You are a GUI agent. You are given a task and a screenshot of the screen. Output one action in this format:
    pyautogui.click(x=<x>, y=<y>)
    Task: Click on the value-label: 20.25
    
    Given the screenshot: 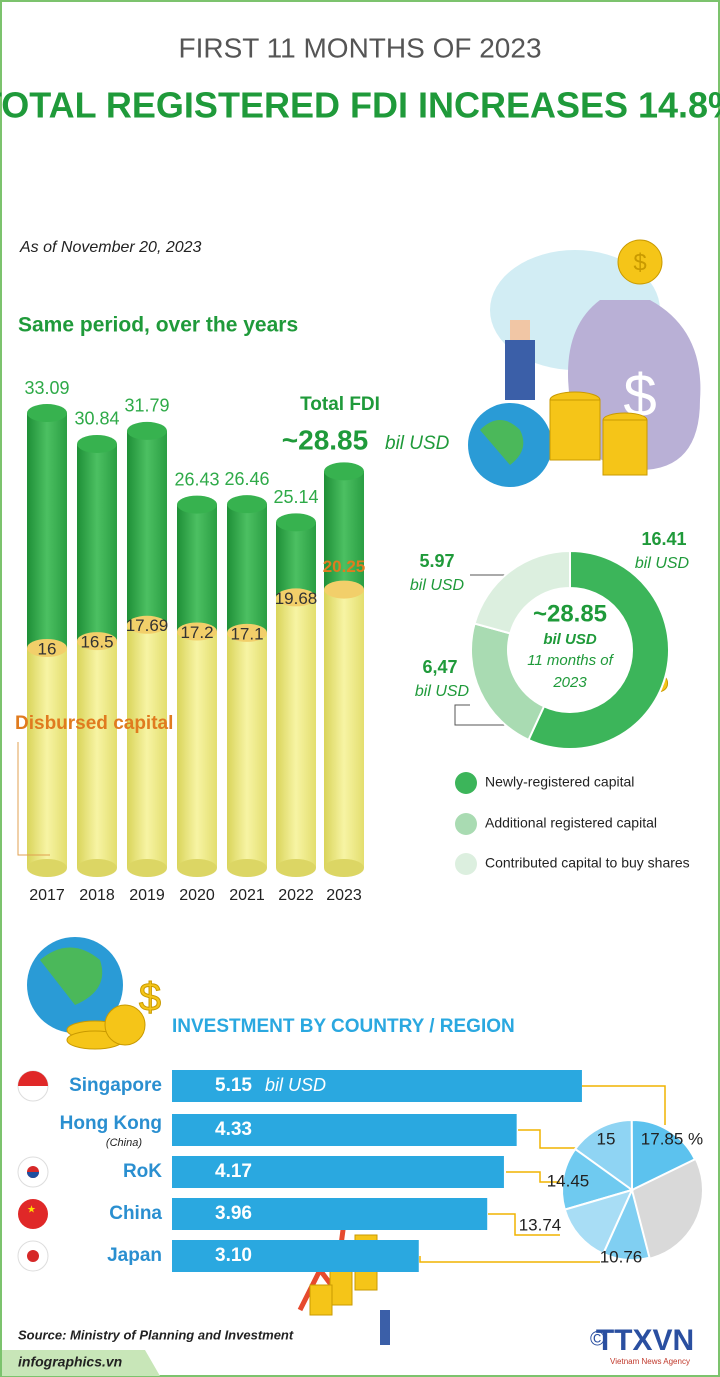 What is the action you would take?
    pyautogui.click(x=344, y=566)
    